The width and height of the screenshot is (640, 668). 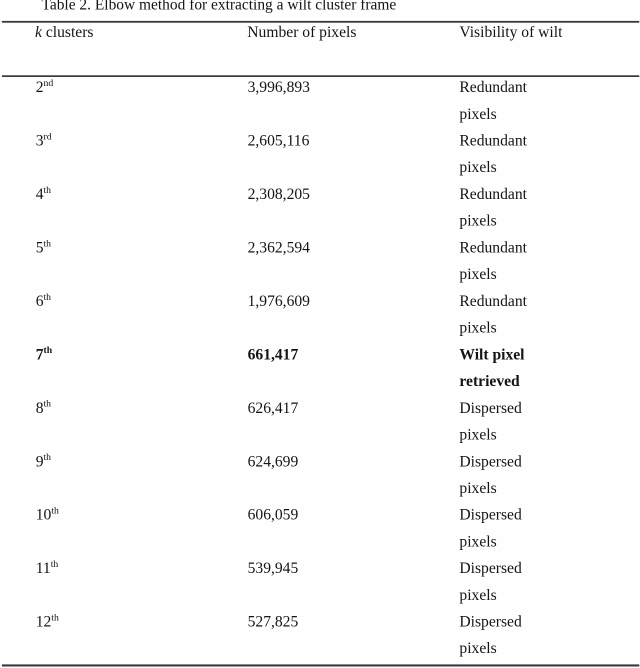 I want to click on svg-text: 4th, so click(x=43, y=194).